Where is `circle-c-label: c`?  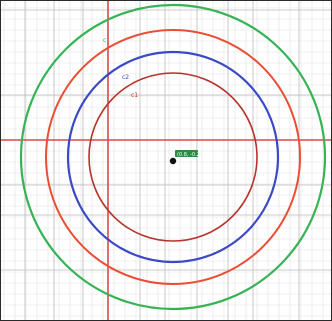 circle-c-label: c is located at coordinates (104, 40).